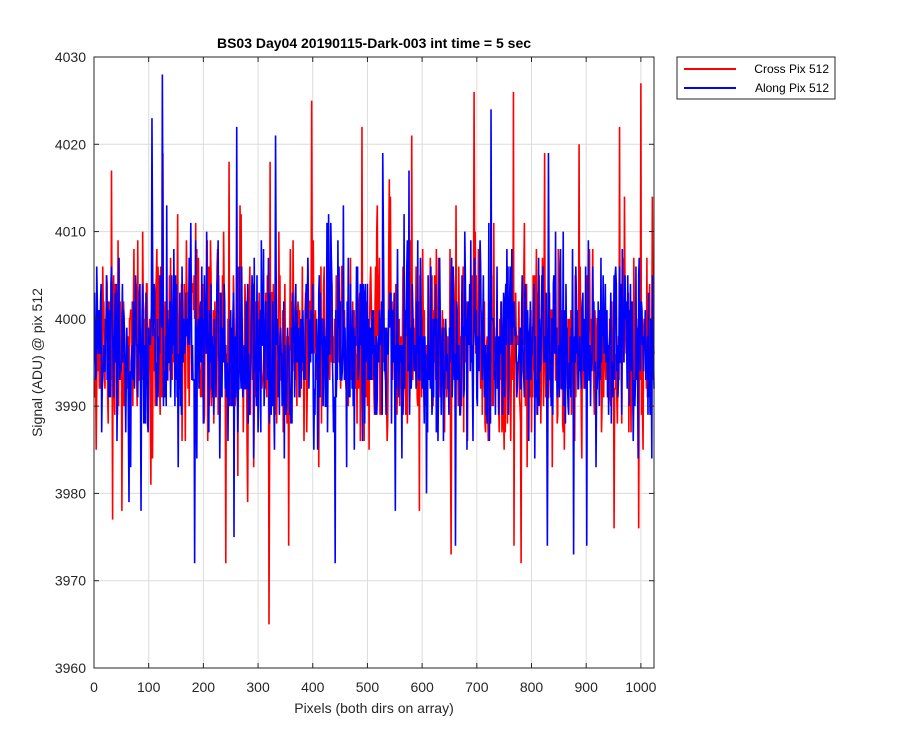 Image resolution: width=900 pixels, height=750 pixels. I want to click on legend-box, so click(756, 78).